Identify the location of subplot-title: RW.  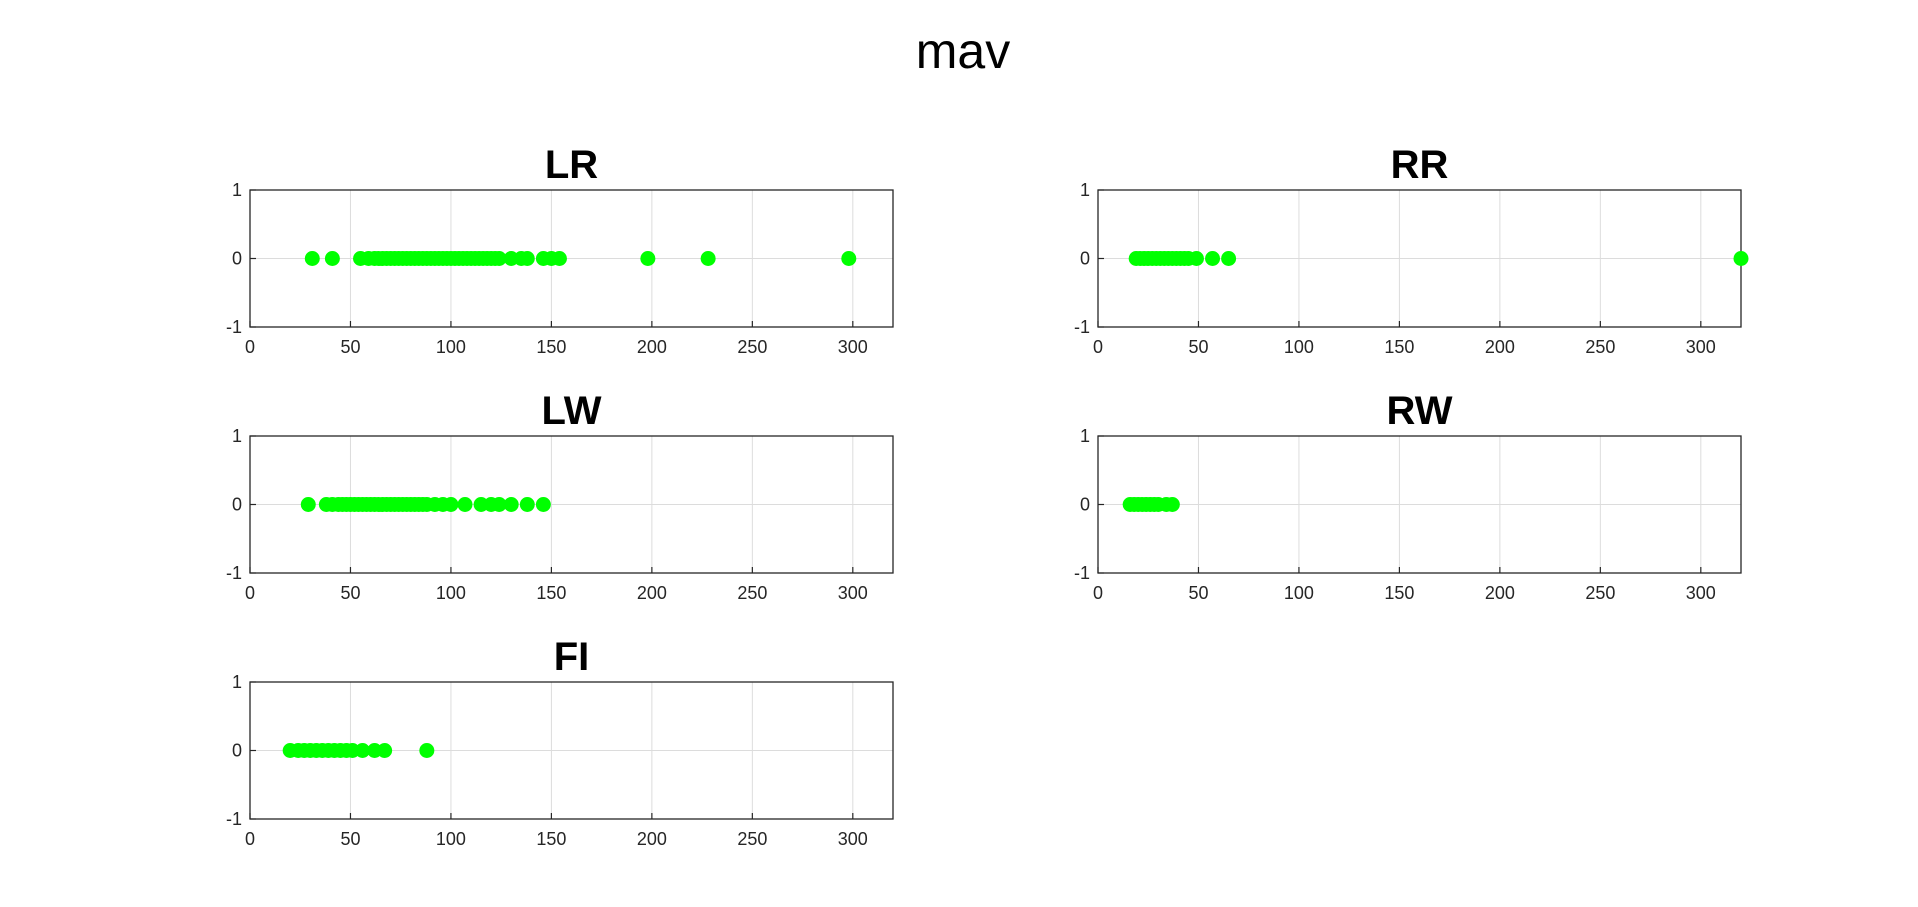
(1420, 411).